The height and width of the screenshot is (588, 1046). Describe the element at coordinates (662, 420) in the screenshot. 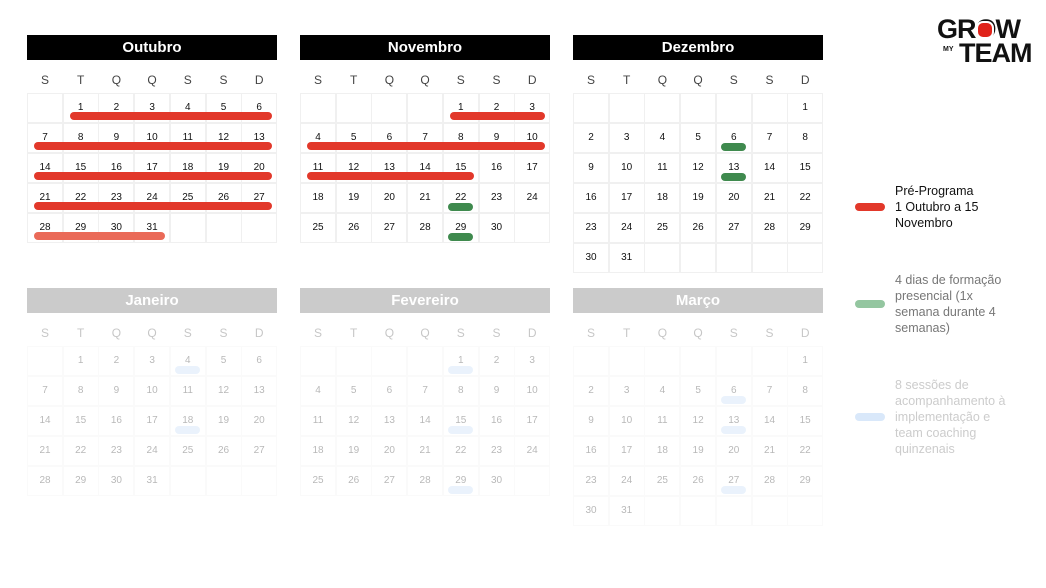

I see `day-number: 11` at that location.